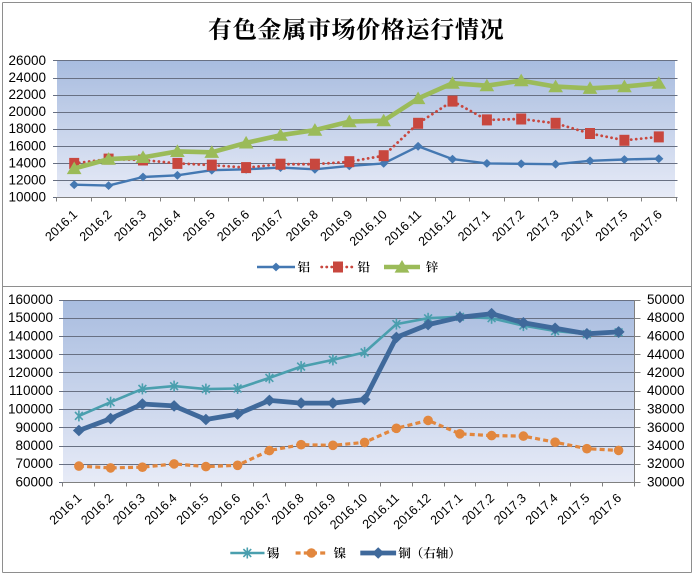  Describe the element at coordinates (27, 179) in the screenshot. I see `svg-text: 12000` at that location.